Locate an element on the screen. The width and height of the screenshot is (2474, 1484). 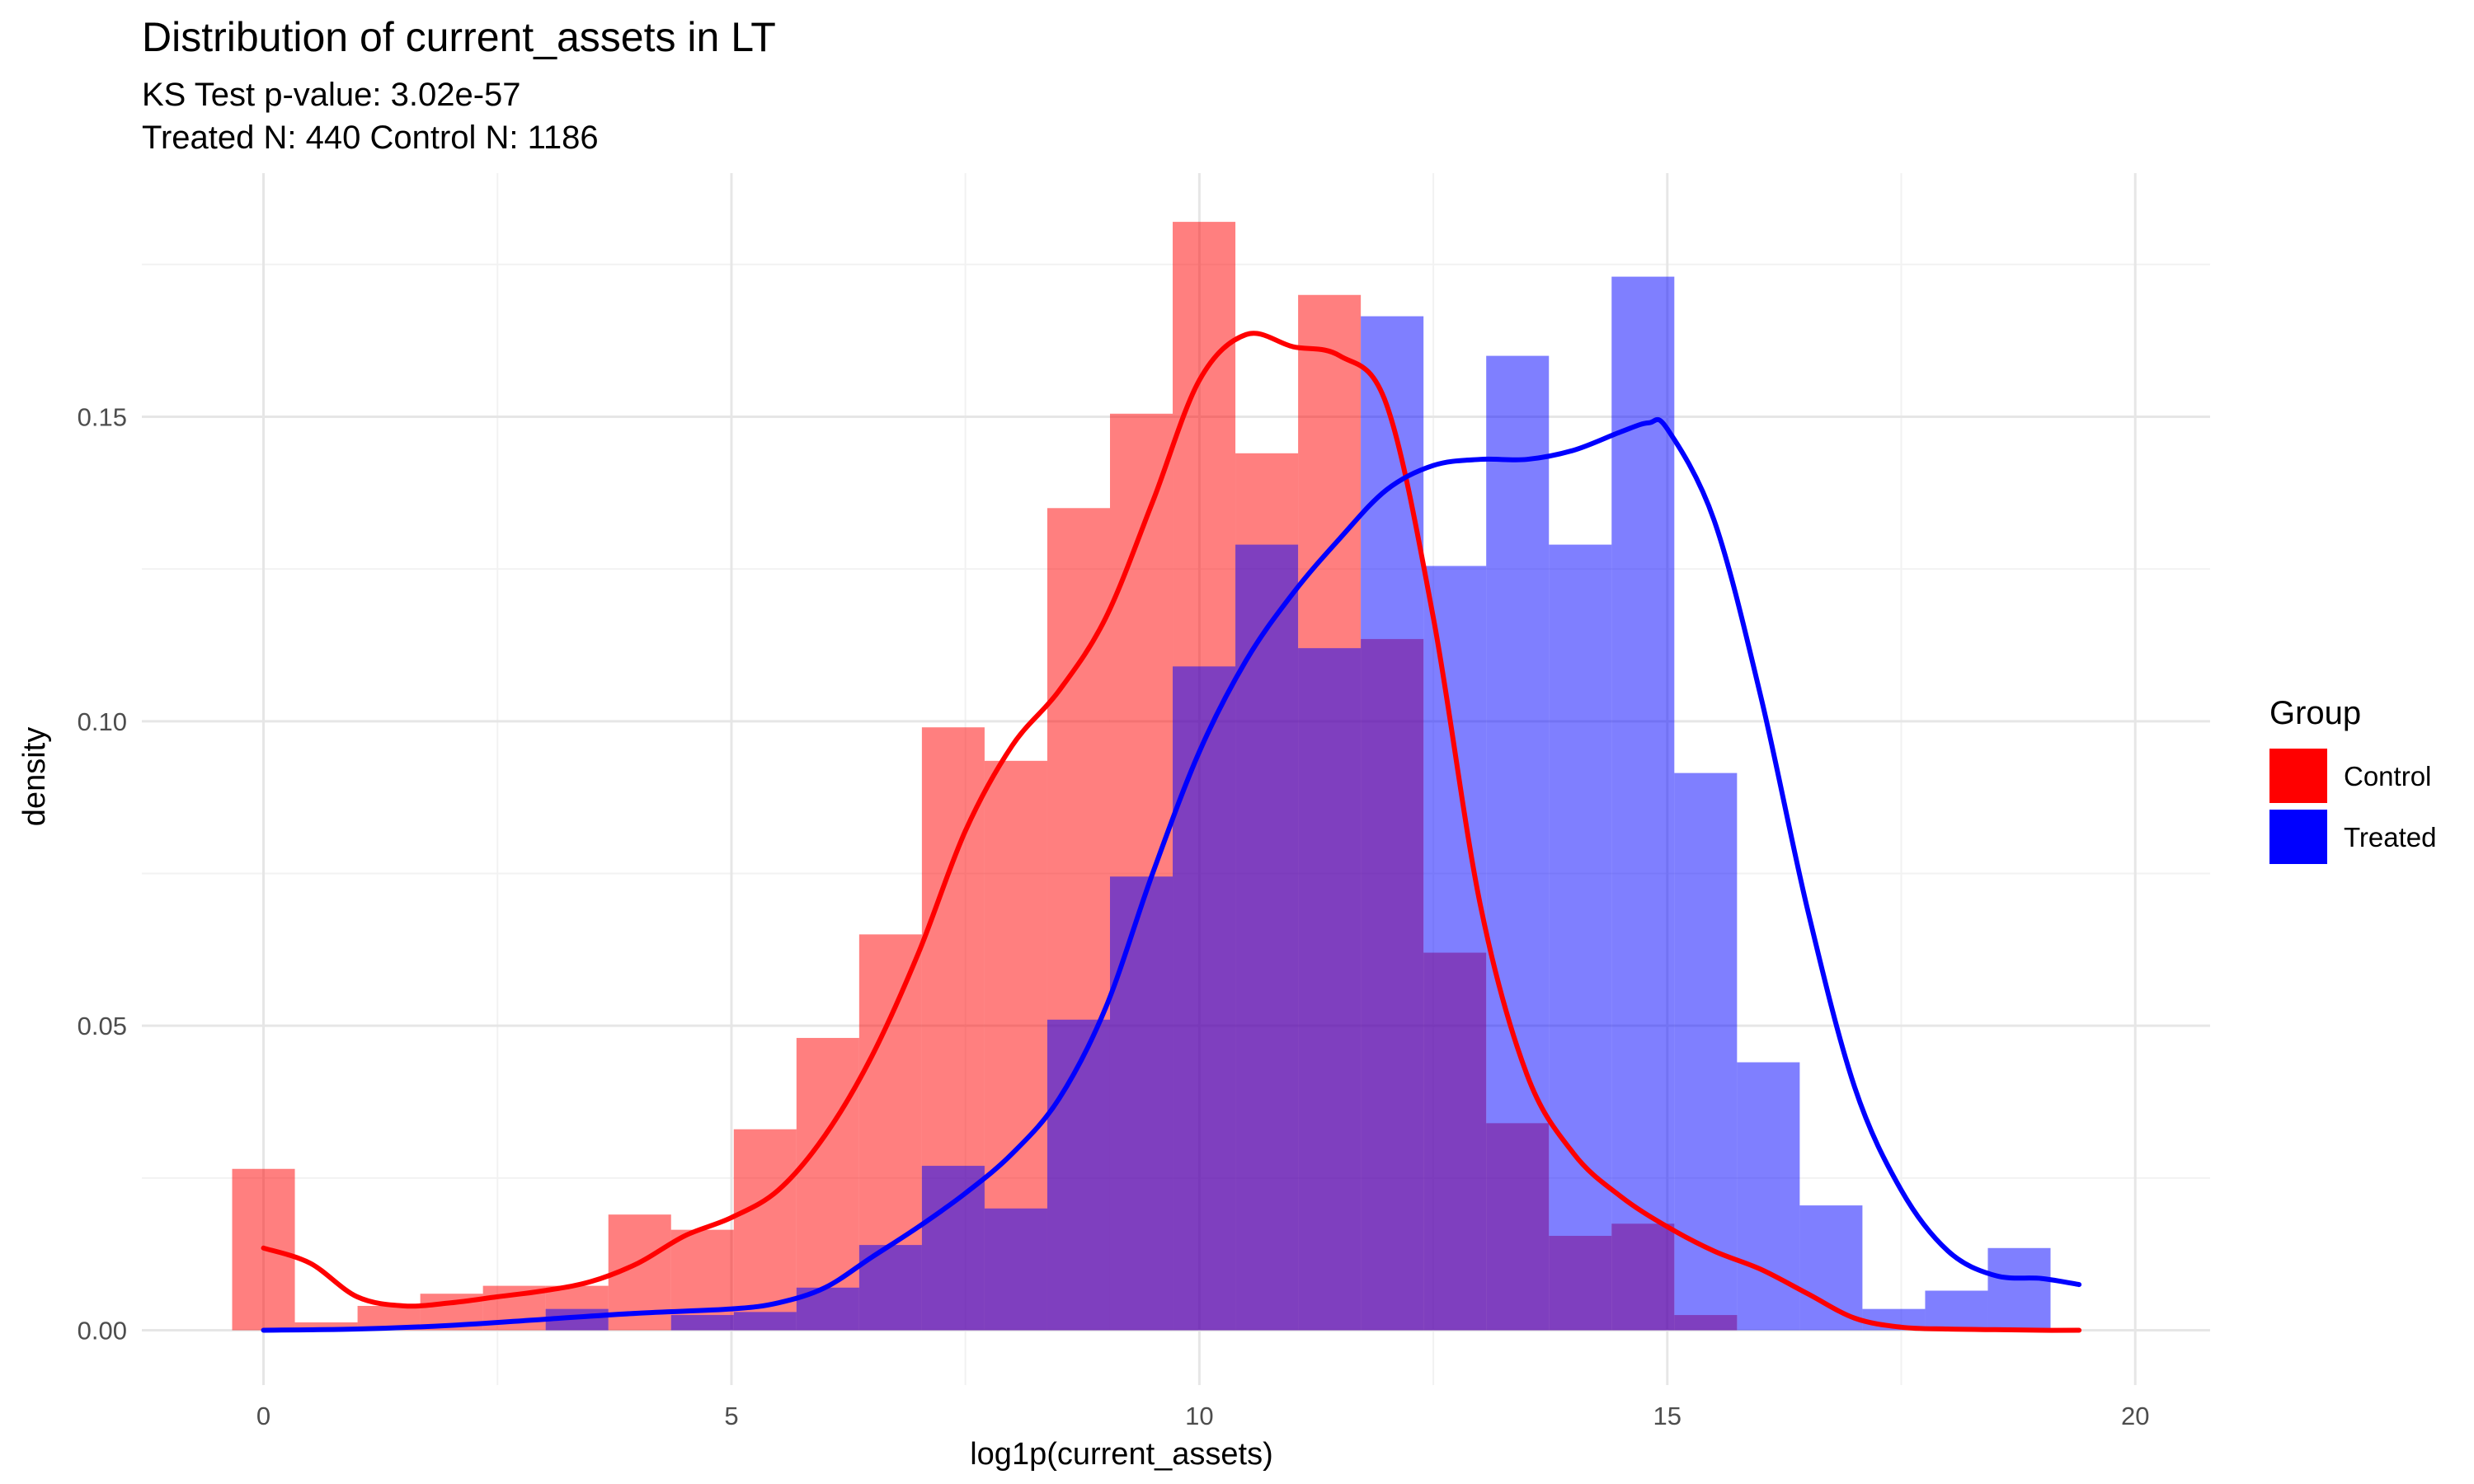
x-axis-tick-labels: 0 5 10 15 20 is located at coordinates (1203, 1416).